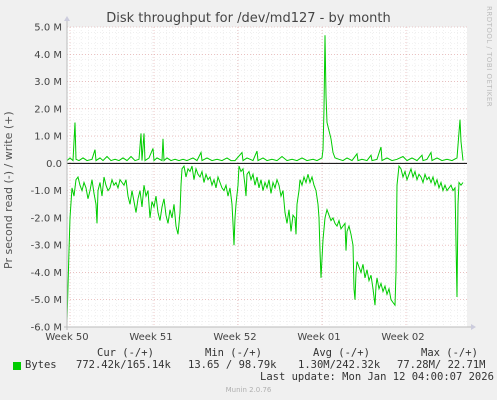  I want to click on rrdtool-credit: RRDTOOL / TOBI OETIKER, so click(489, 57).